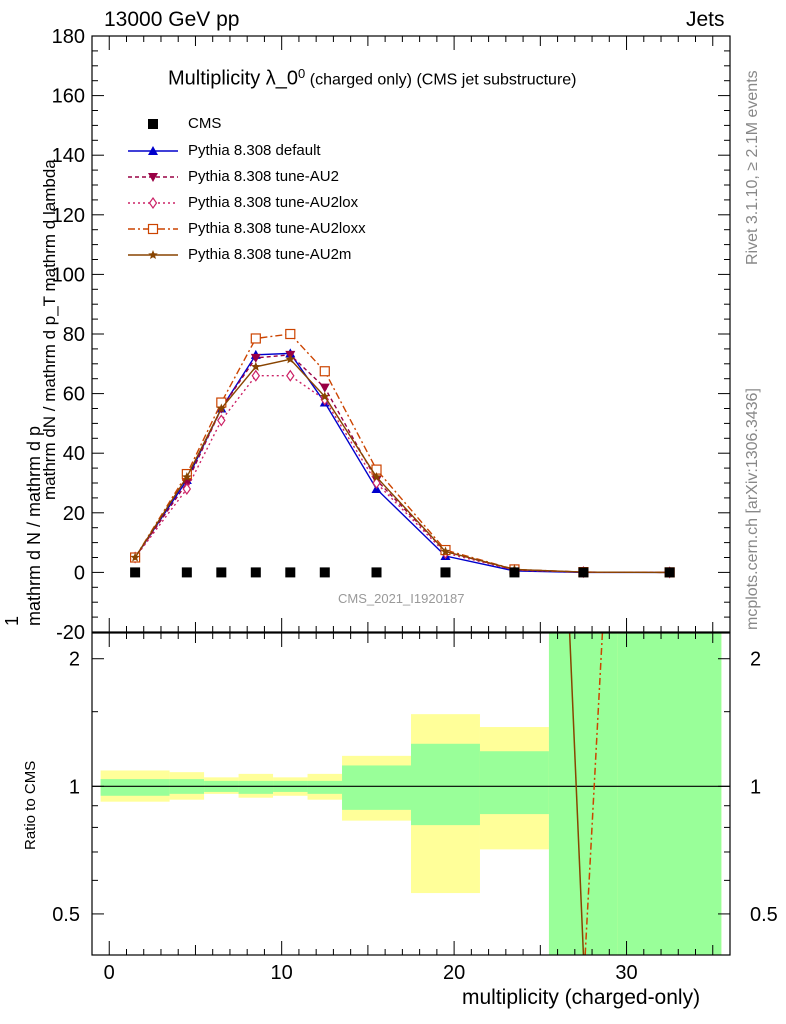 The height and width of the screenshot is (1024, 786). Describe the element at coordinates (109, 973) in the screenshot. I see `x-tick-label: 0` at that location.